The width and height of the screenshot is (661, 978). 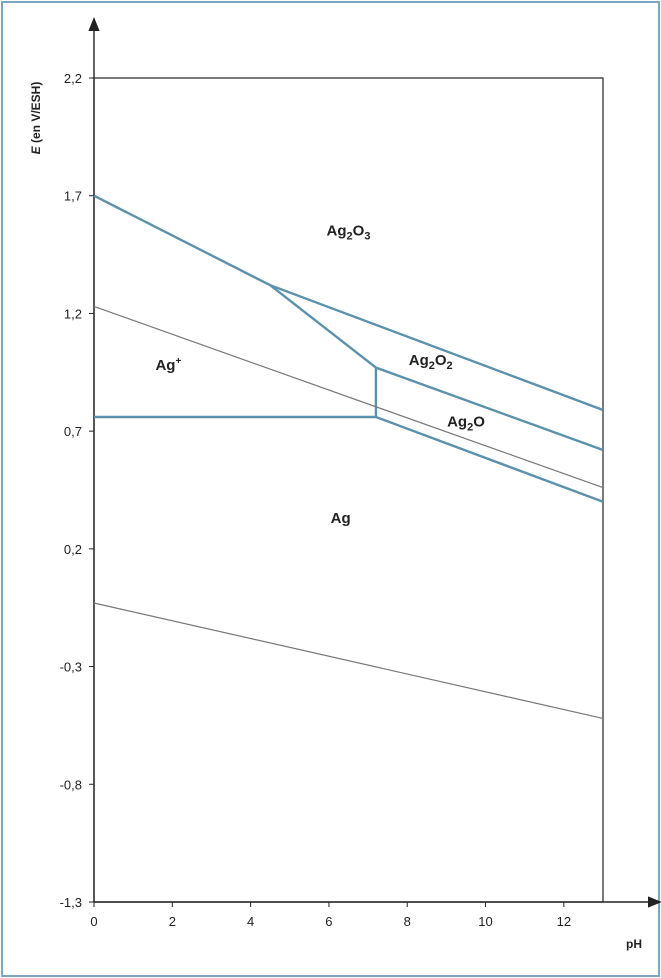 What do you see at coordinates (349, 459) in the screenshot?
I see `phase-boundary-line` at bounding box center [349, 459].